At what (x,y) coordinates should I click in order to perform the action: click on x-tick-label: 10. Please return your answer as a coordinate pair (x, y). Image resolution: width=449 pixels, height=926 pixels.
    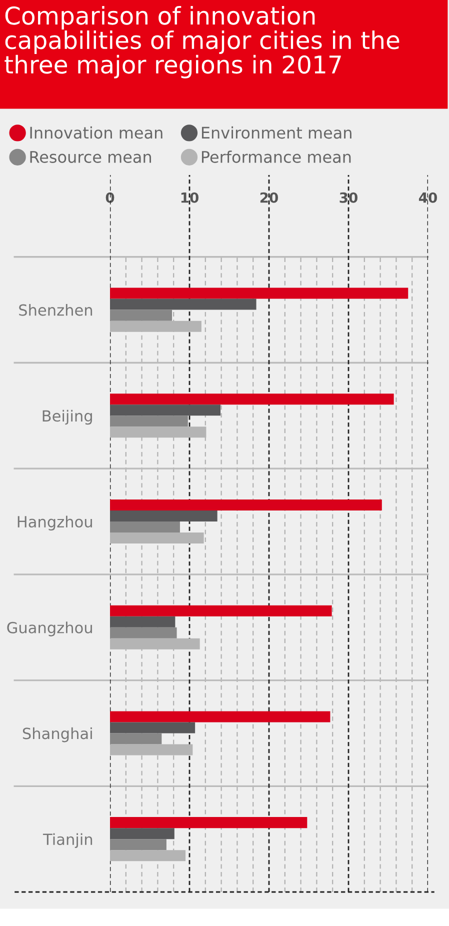
    Looking at the image, I should click on (189, 197).